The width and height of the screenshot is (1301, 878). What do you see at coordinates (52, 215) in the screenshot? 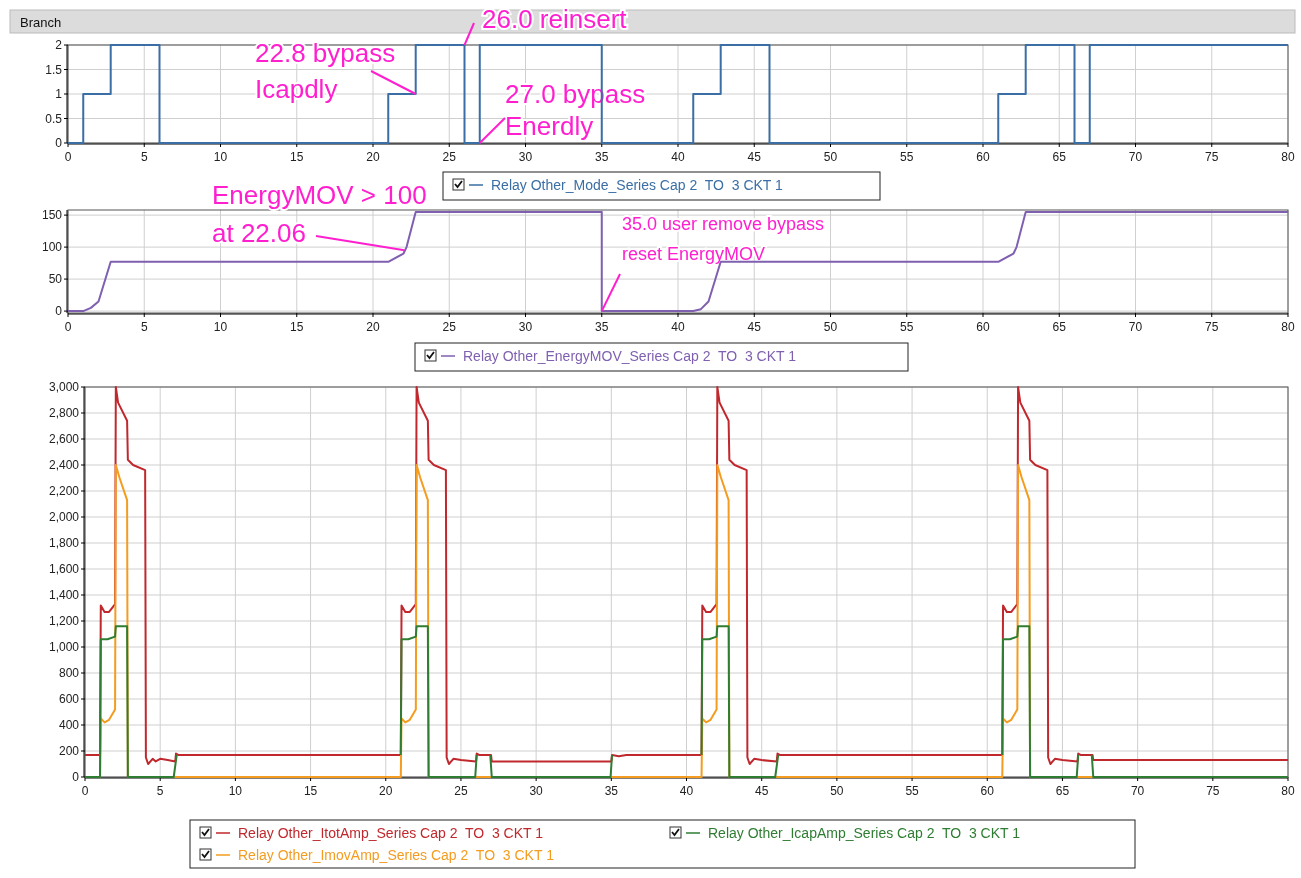
I see `y-tick-label: 150` at bounding box center [52, 215].